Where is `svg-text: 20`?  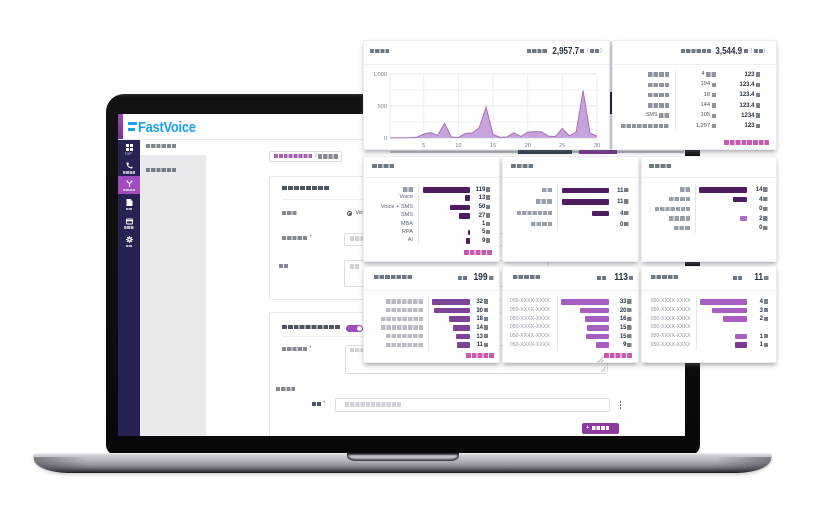 svg-text: 20 is located at coordinates (528, 146).